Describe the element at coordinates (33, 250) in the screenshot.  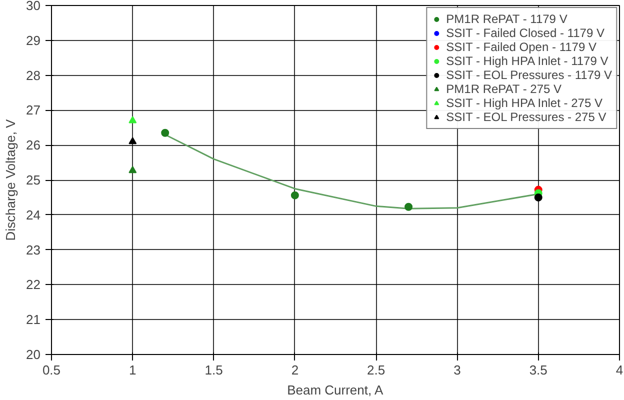
I see `y-tick-label: 23` at that location.